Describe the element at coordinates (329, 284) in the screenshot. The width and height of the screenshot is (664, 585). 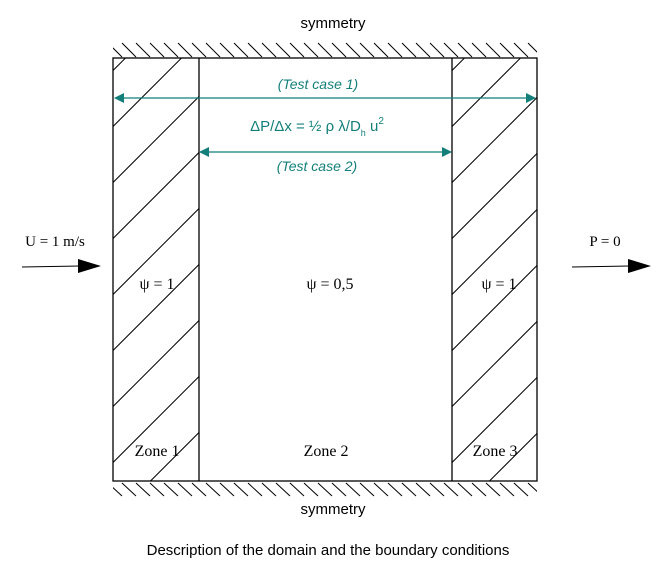
I see `zone-2-psi-label: ψ = 0,5` at that location.